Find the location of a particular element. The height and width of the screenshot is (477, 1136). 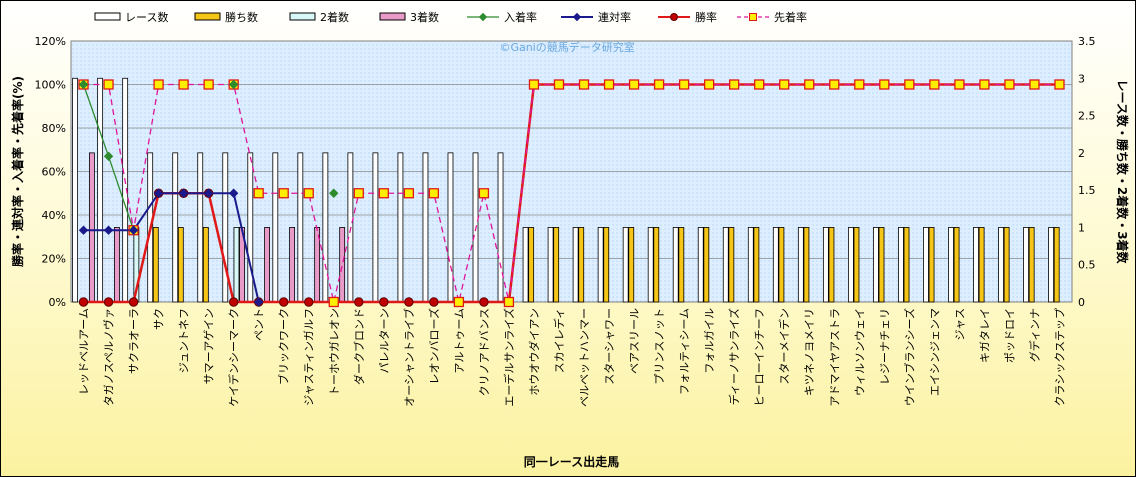

y-axis-title-left: 勝率・連対率・入着率・先着率(%) is located at coordinates (17, 171).